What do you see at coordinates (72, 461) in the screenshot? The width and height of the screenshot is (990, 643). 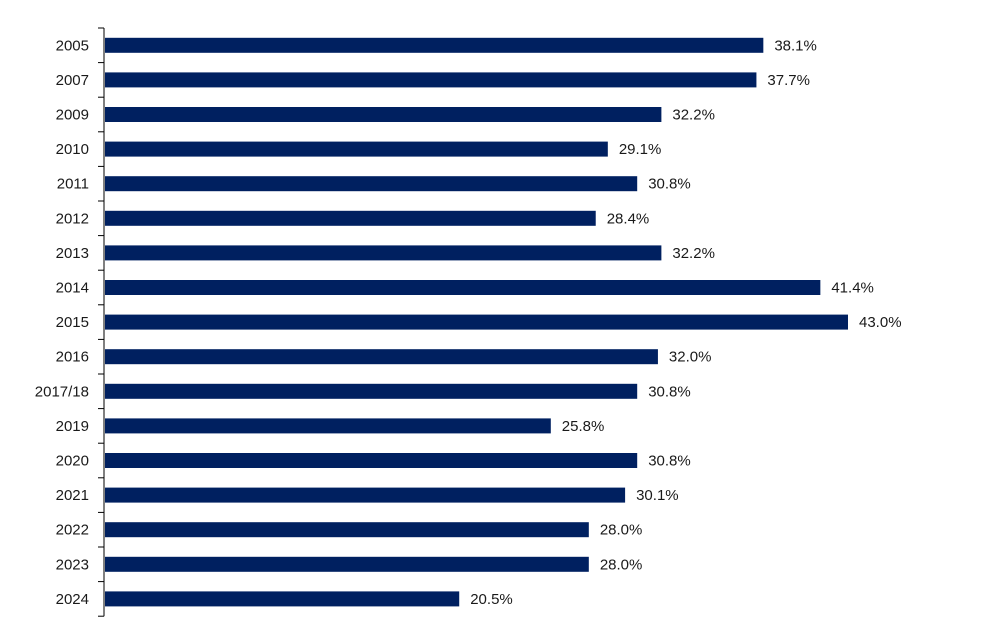 I see `y-tick-label: 2020` at bounding box center [72, 461].